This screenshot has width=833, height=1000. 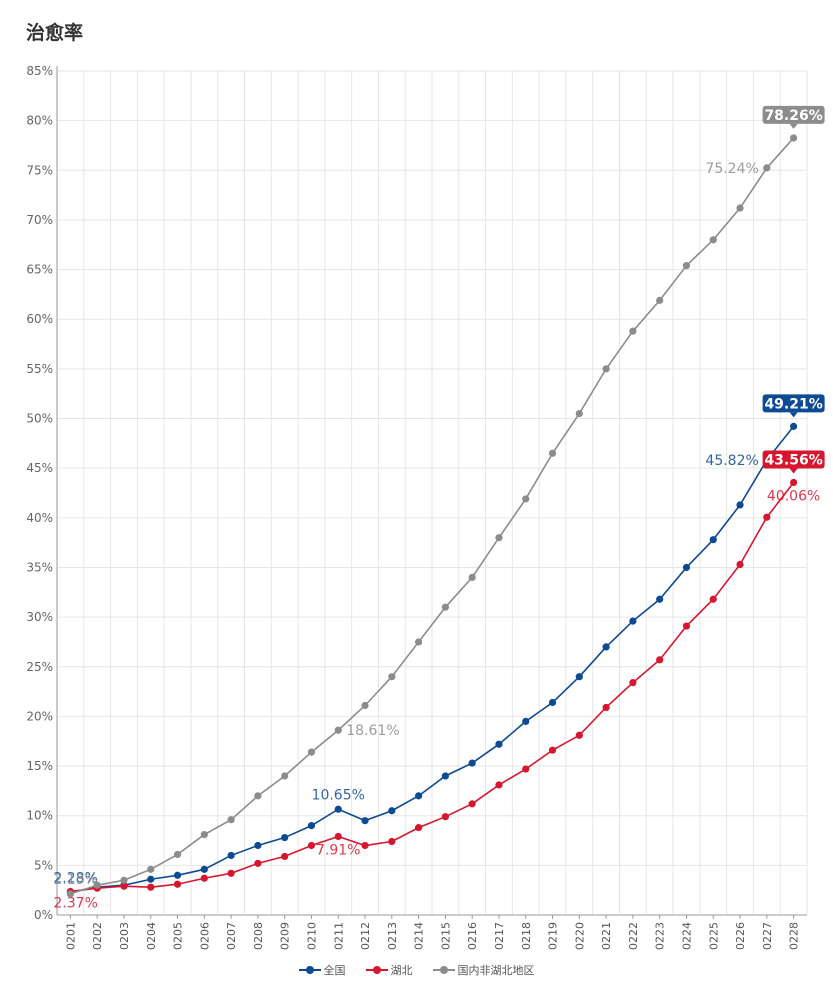 What do you see at coordinates (39, 419) in the screenshot?
I see `y-tick-label-10: 50%` at bounding box center [39, 419].